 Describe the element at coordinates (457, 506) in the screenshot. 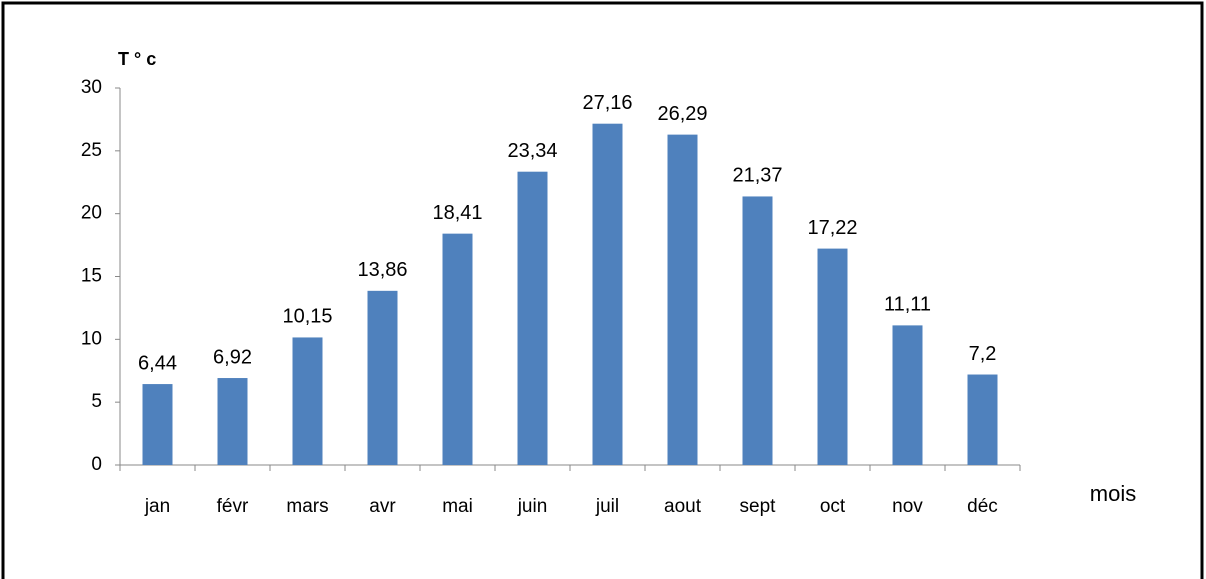

I see `x-tick-label: mai` at that location.